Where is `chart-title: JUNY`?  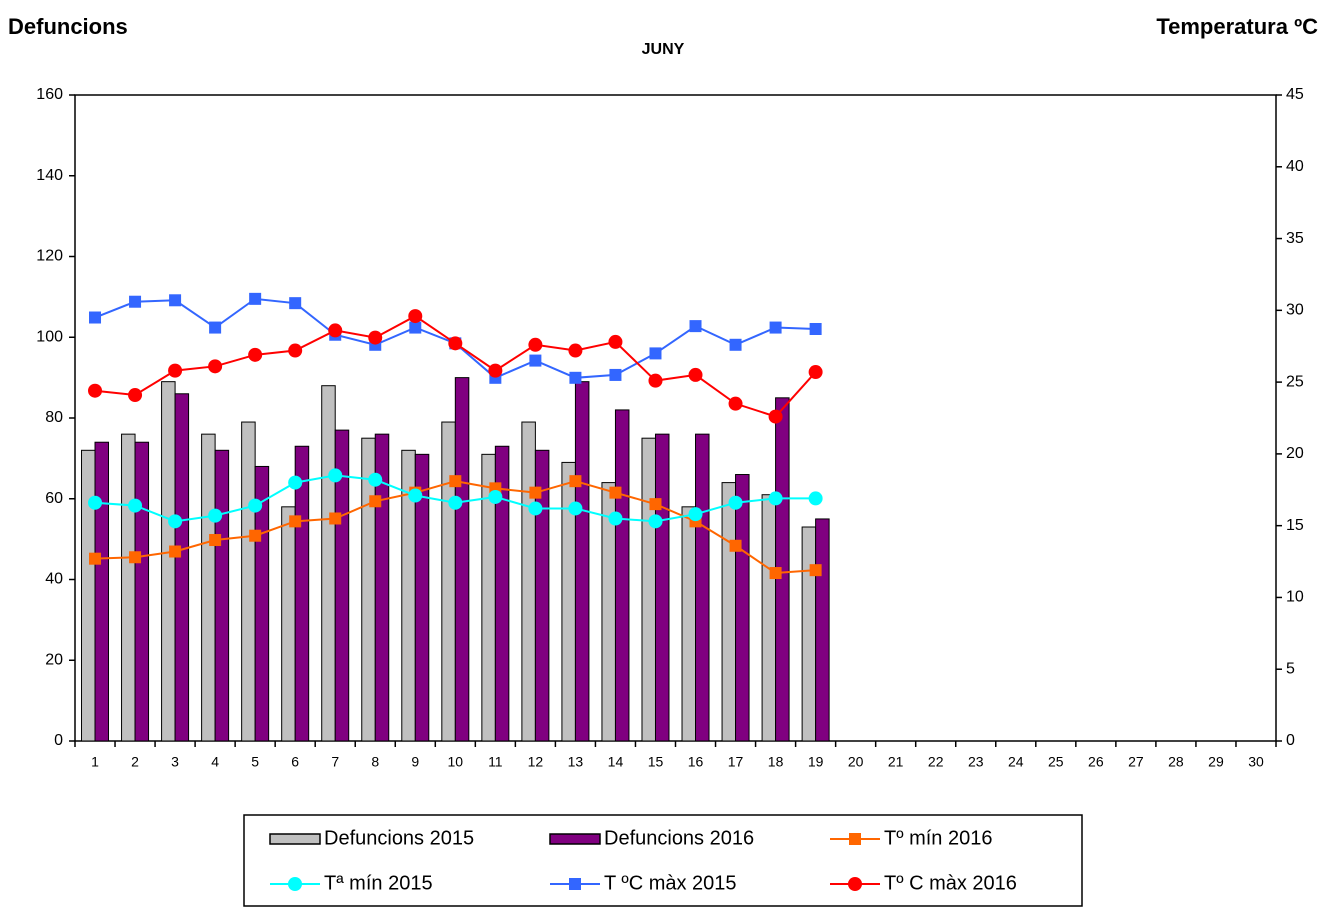
chart-title: JUNY is located at coordinates (663, 49).